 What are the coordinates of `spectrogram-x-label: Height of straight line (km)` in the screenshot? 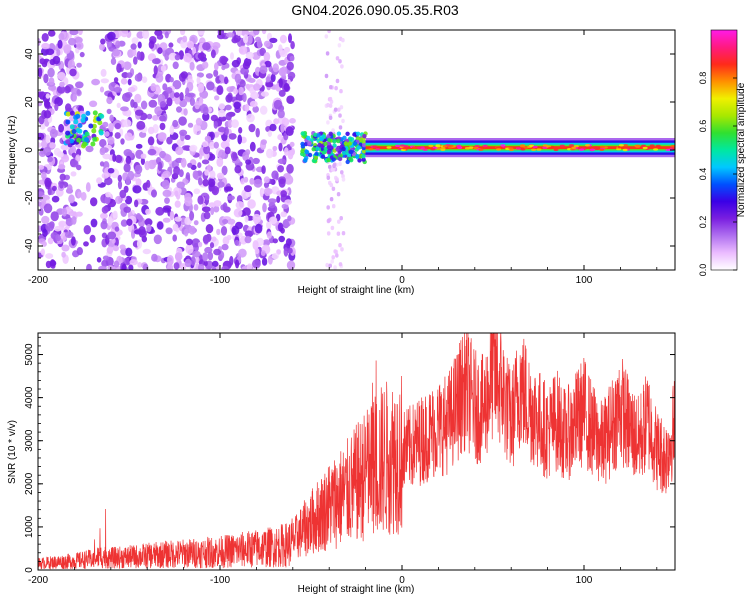 It's located at (356, 290).